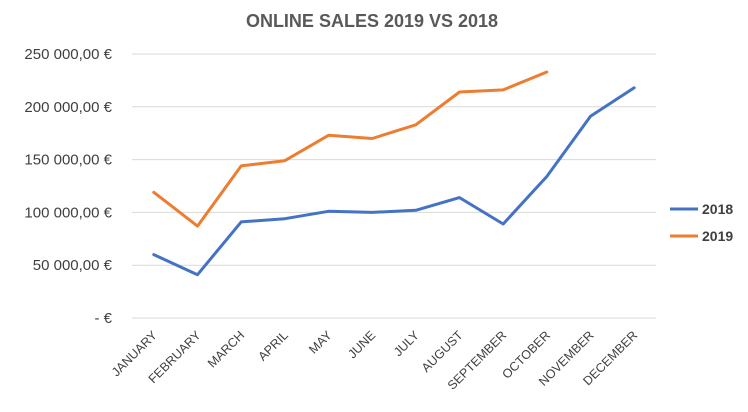 Image resolution: width=748 pixels, height=412 pixels. Describe the element at coordinates (68, 107) in the screenshot. I see `y-tick-label: 200 000,00 €` at that location.